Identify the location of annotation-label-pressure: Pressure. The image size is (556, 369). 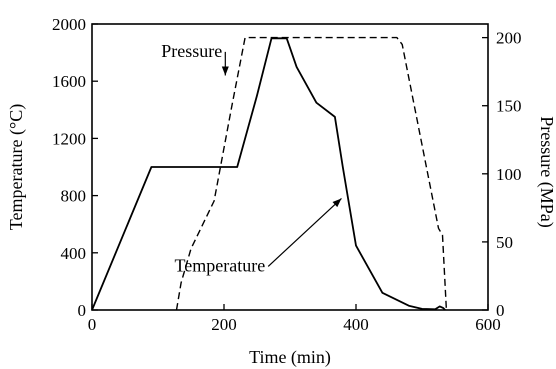
(191, 51).